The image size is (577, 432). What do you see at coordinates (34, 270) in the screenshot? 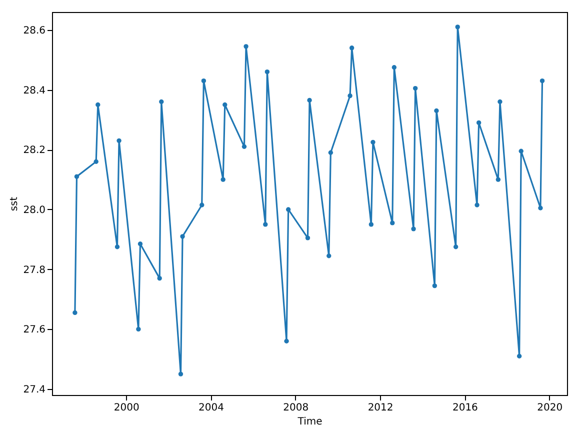
I see `y-tick-label: 27.8` at bounding box center [34, 270].